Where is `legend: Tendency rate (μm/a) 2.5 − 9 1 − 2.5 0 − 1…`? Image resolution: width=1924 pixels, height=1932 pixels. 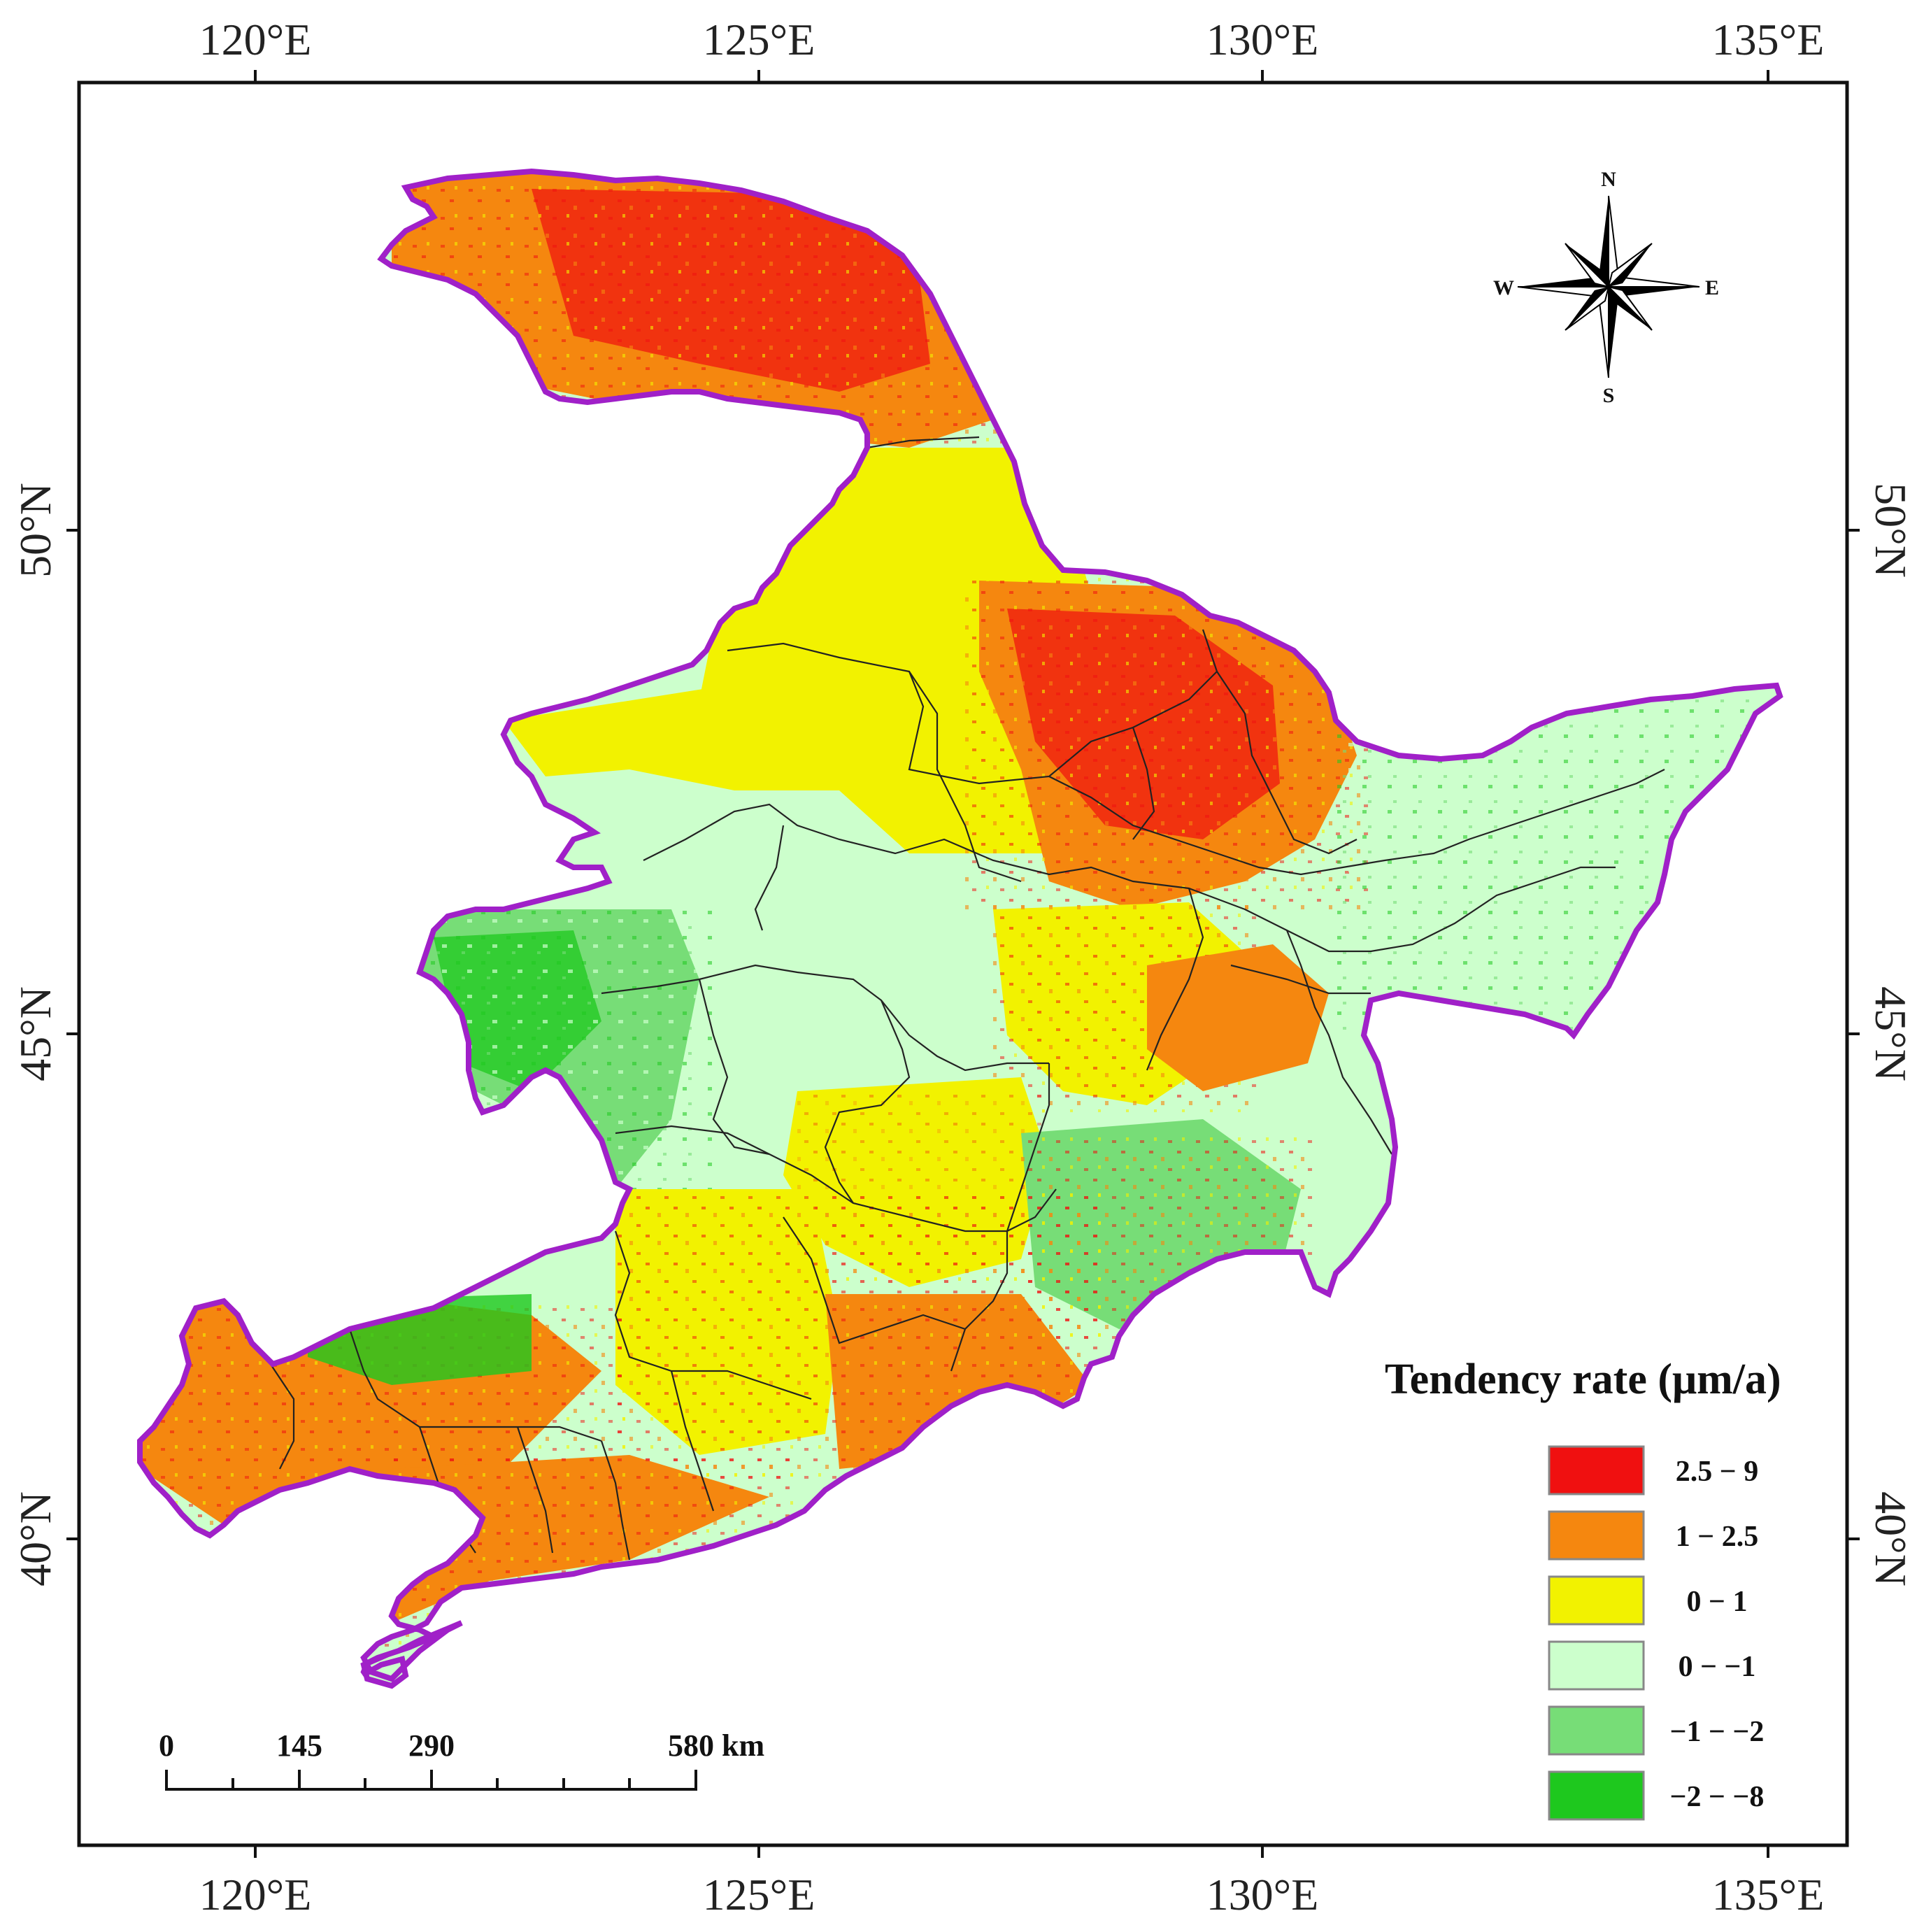 legend: Tendency rate (μm/a) 2.5 − 9 1 − 2.5 0 − 1… is located at coordinates (1583, 1588).